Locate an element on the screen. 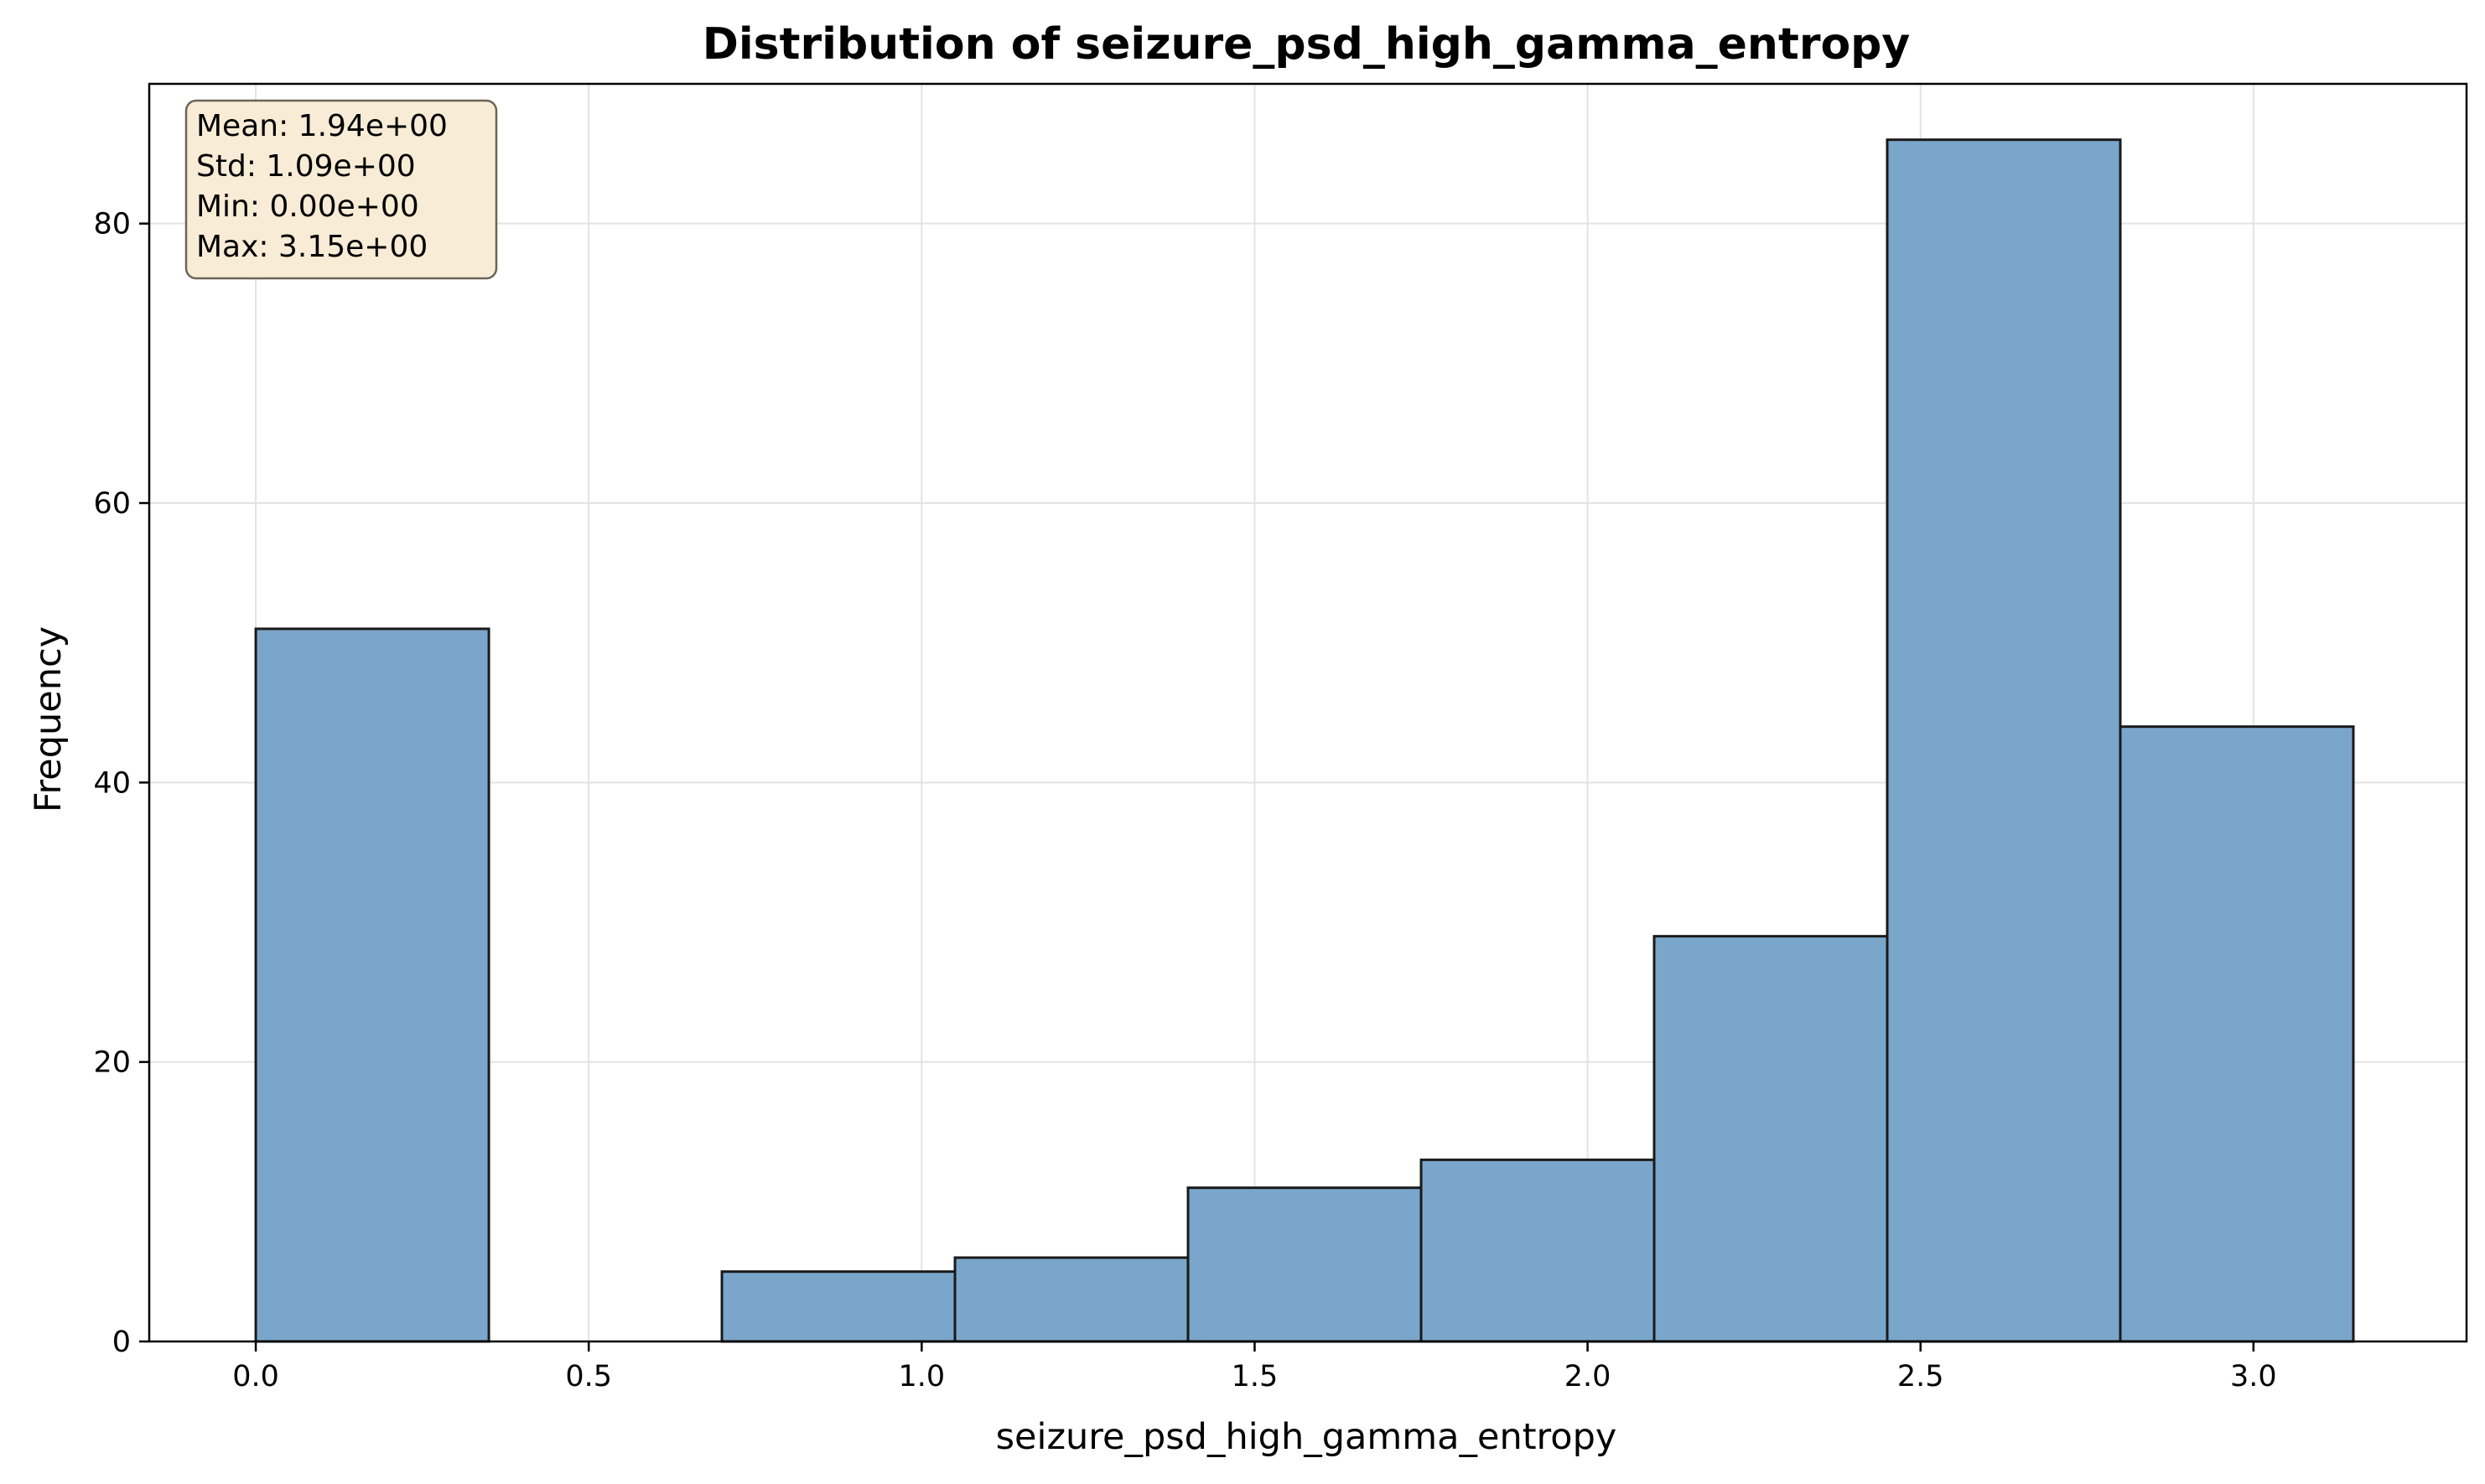 This screenshot has width=2485, height=1484. x-axis-label: seizure_psd_high_gamma_entropy is located at coordinates (1306, 1437).